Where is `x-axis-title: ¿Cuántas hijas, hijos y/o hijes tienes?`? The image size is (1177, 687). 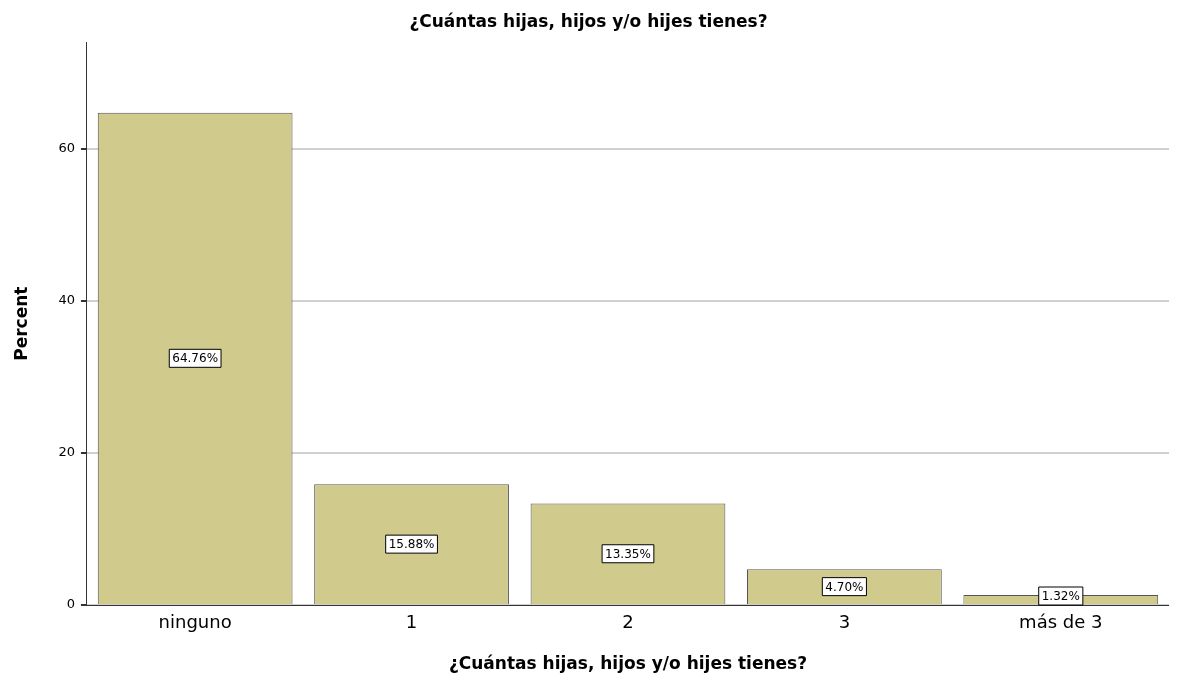
x-axis-title: ¿Cuántas hijas, hijos y/o hijes tienes? is located at coordinates (628, 663).